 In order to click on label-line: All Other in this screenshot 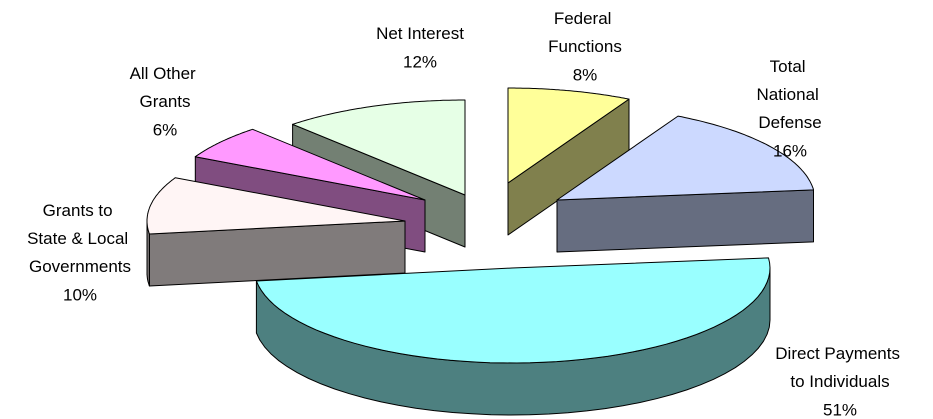, I will do `click(165, 73)`.